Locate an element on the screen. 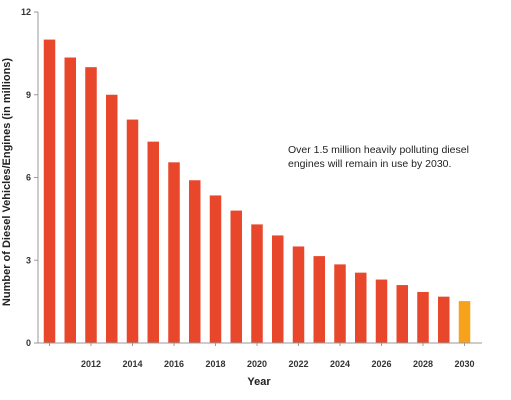 Image resolution: width=511 pixels, height=400 pixels. bar-2023 is located at coordinates (319, 299).